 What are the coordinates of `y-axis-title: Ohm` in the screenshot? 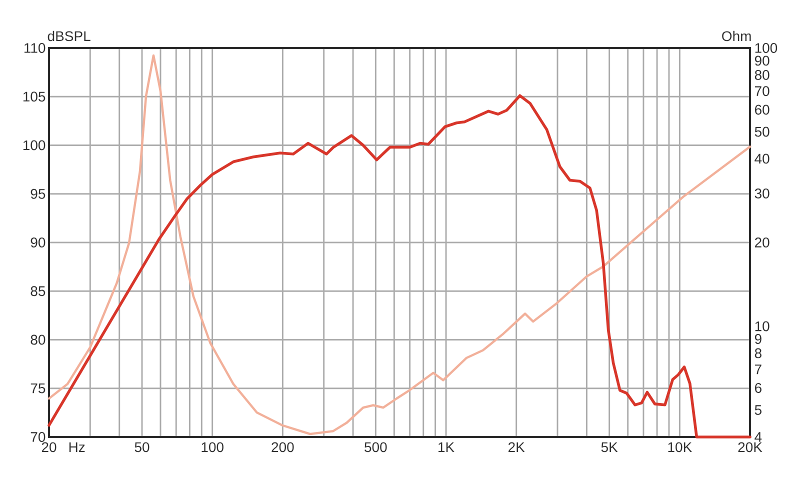 It's located at (736, 36).